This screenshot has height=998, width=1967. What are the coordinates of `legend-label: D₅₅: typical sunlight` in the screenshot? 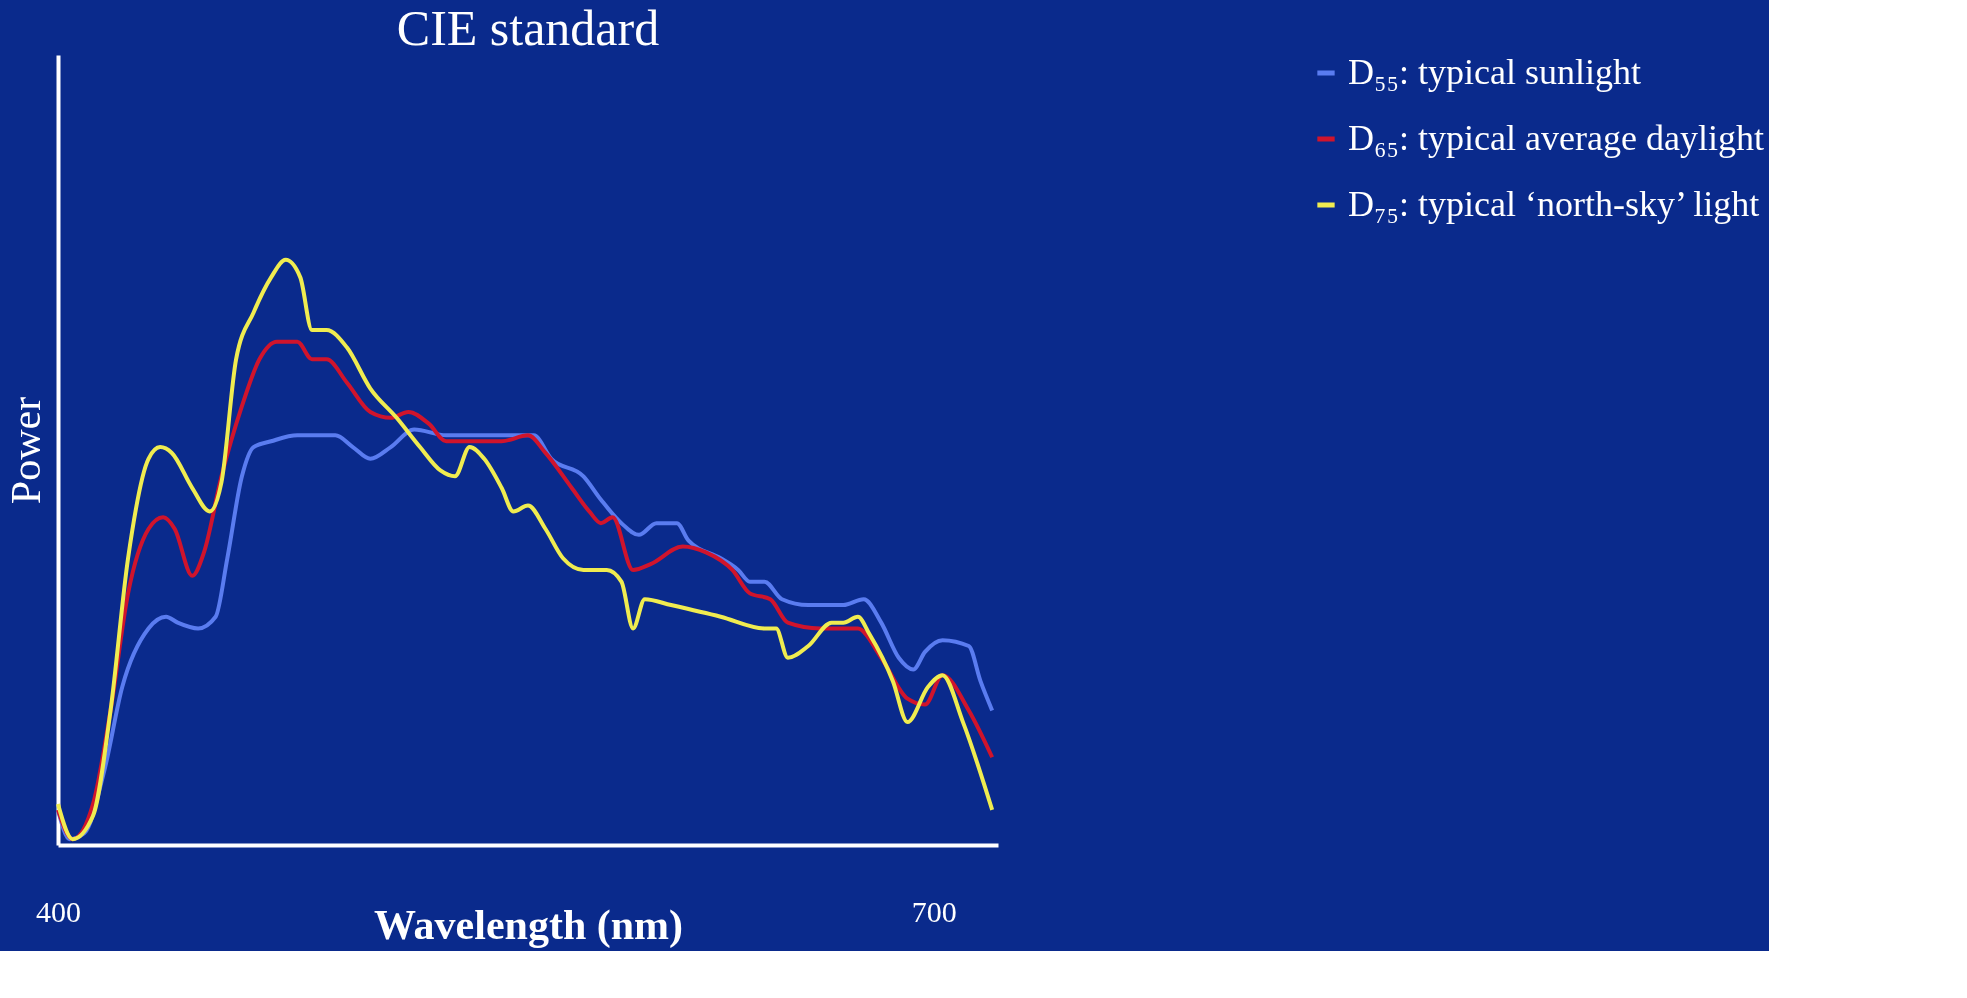 It's located at (1495, 72).